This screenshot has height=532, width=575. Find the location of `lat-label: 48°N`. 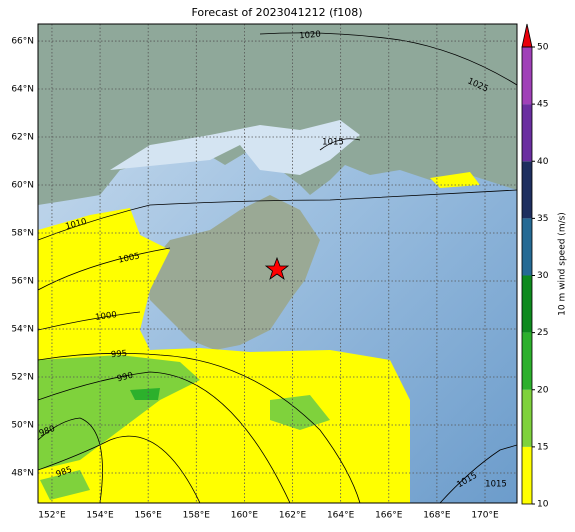

lat-label: 48°N is located at coordinates (22, 474).